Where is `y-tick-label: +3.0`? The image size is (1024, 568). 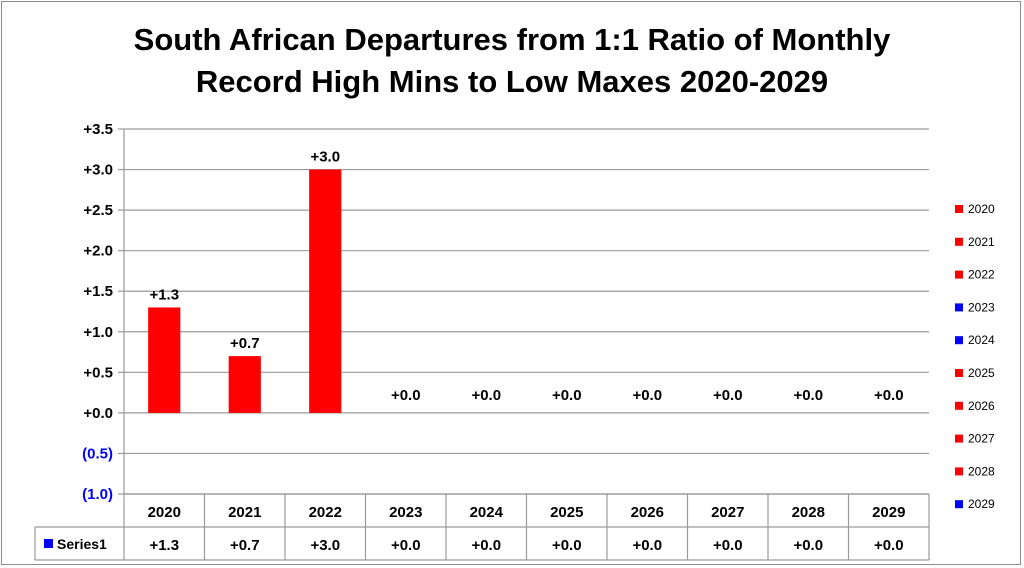 y-tick-label: +3.0 is located at coordinates (98, 170).